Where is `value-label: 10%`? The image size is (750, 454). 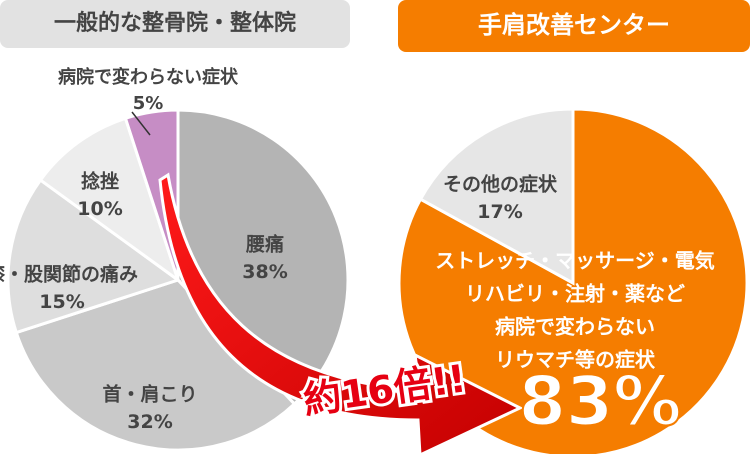
value-label: 10% is located at coordinates (99, 209).